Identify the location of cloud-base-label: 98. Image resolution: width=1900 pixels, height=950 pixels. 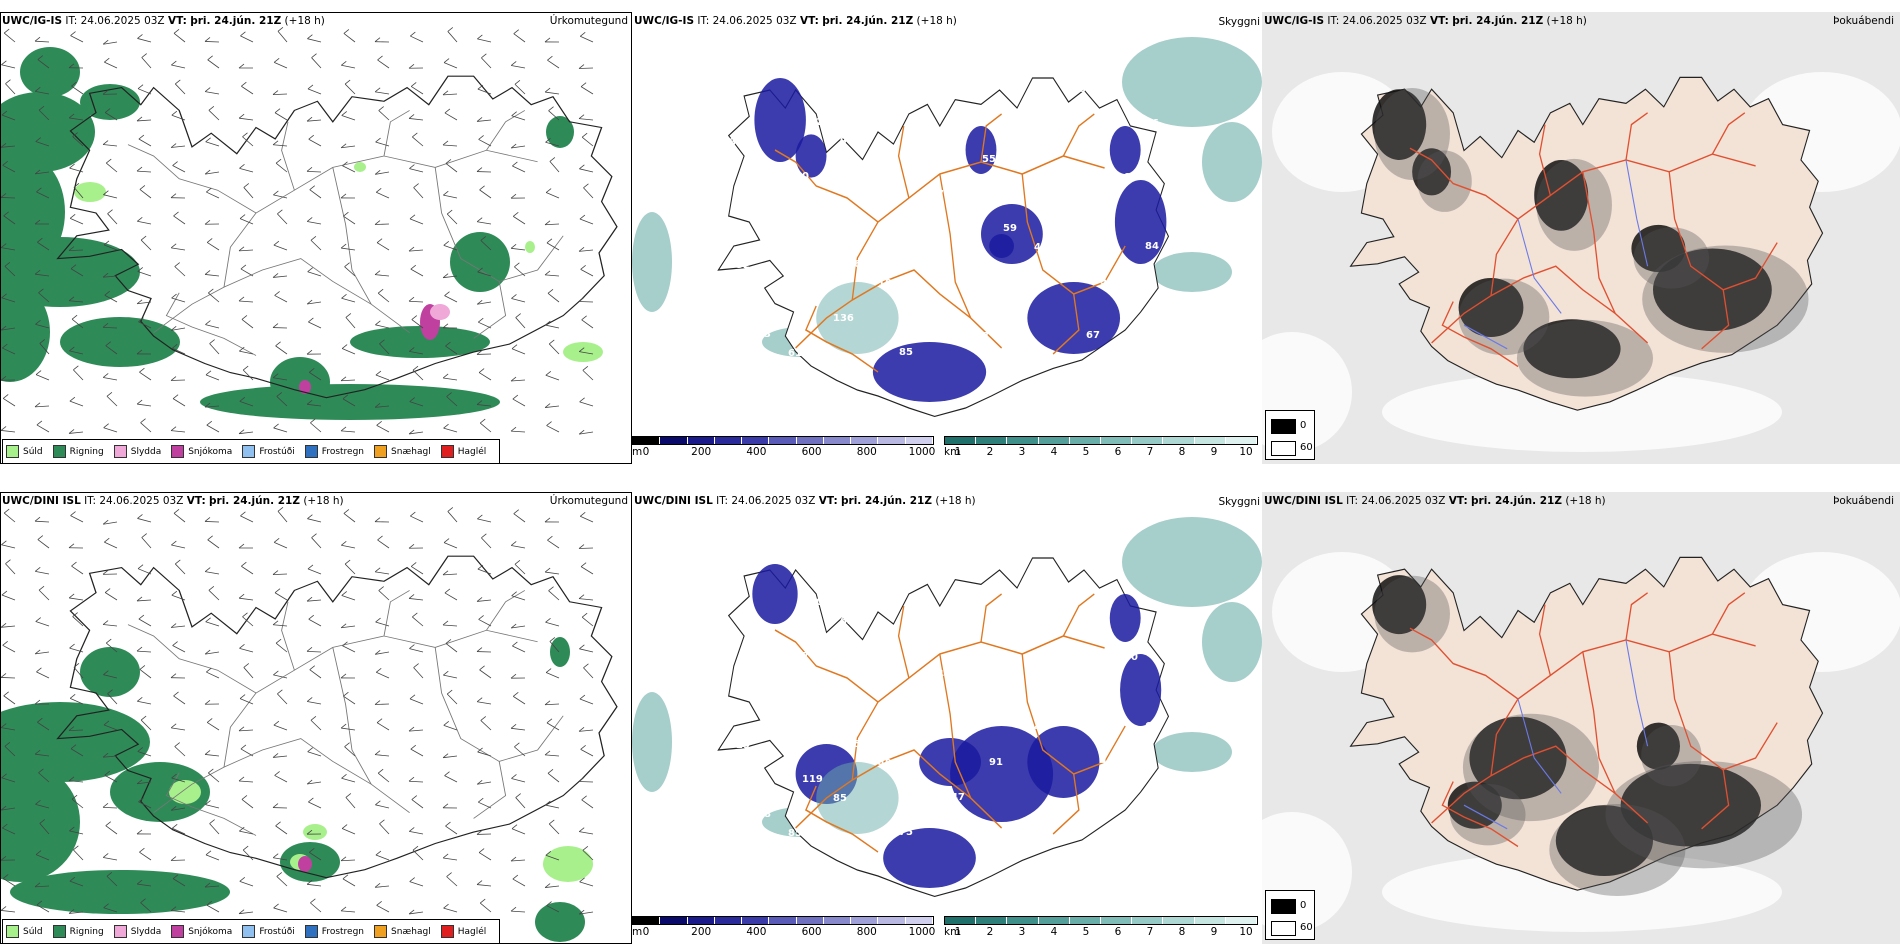
(757, 211).